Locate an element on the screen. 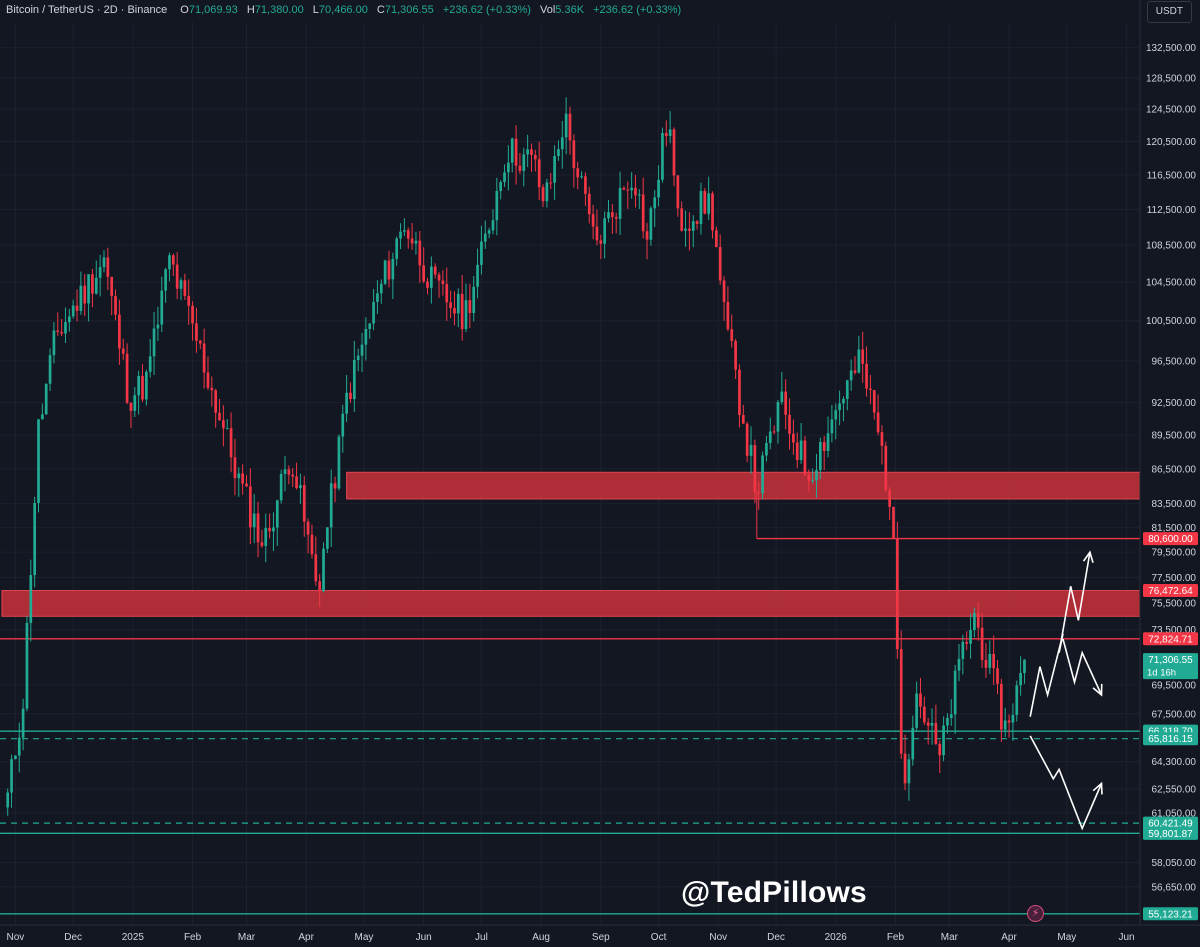 The image size is (1200, 947). x-tick-label: Dec is located at coordinates (73, 937).